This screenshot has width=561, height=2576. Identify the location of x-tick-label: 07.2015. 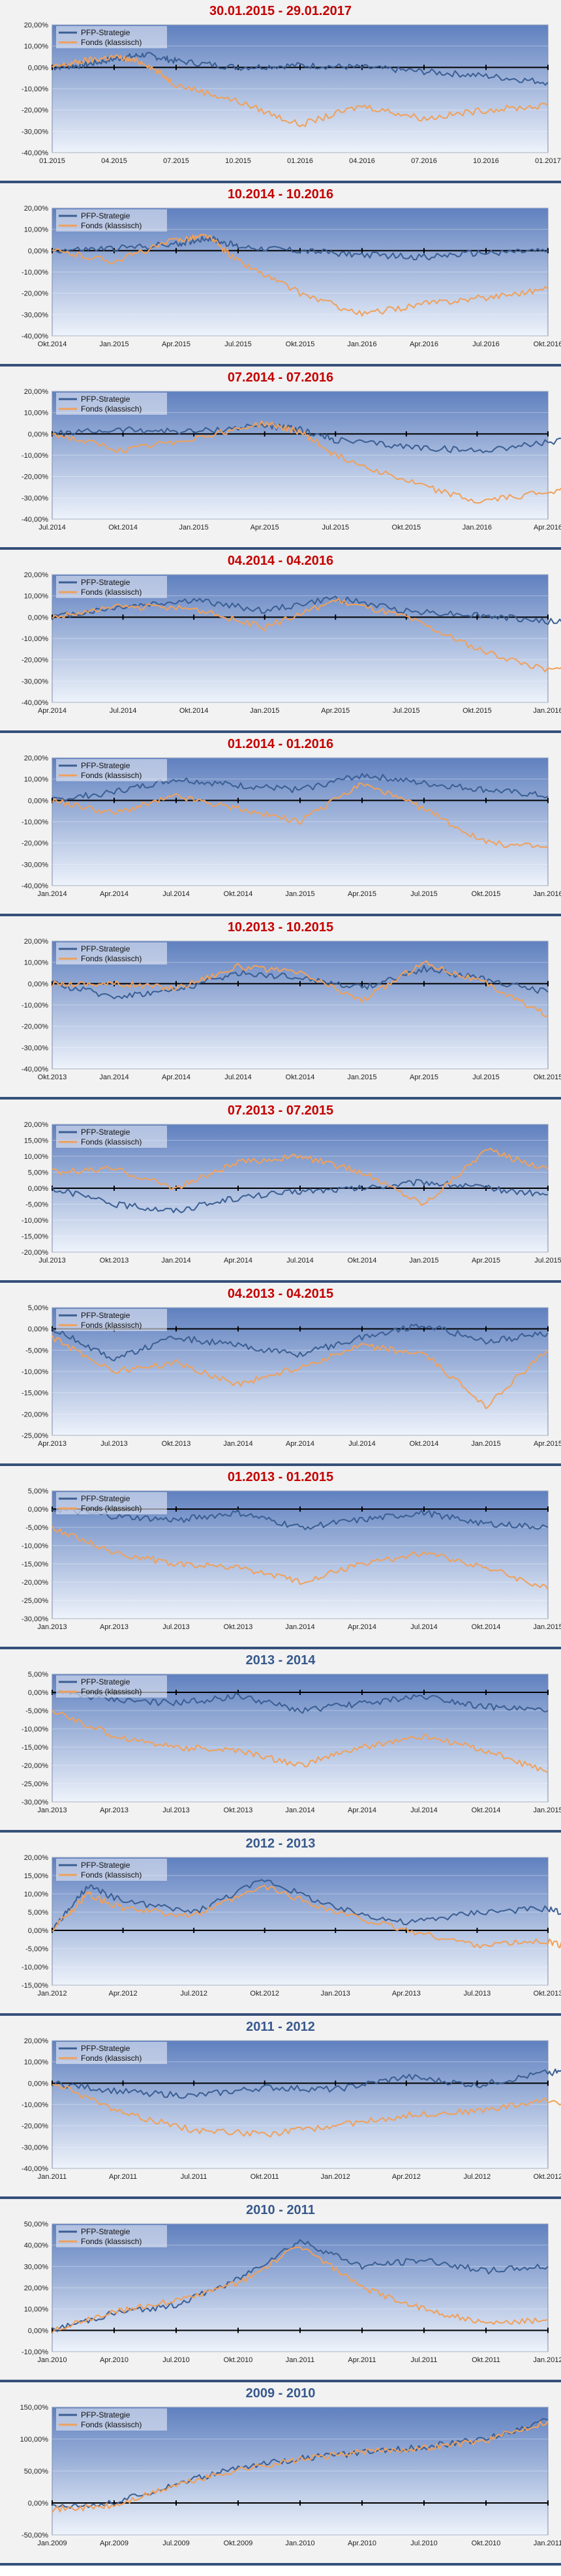
(176, 161).